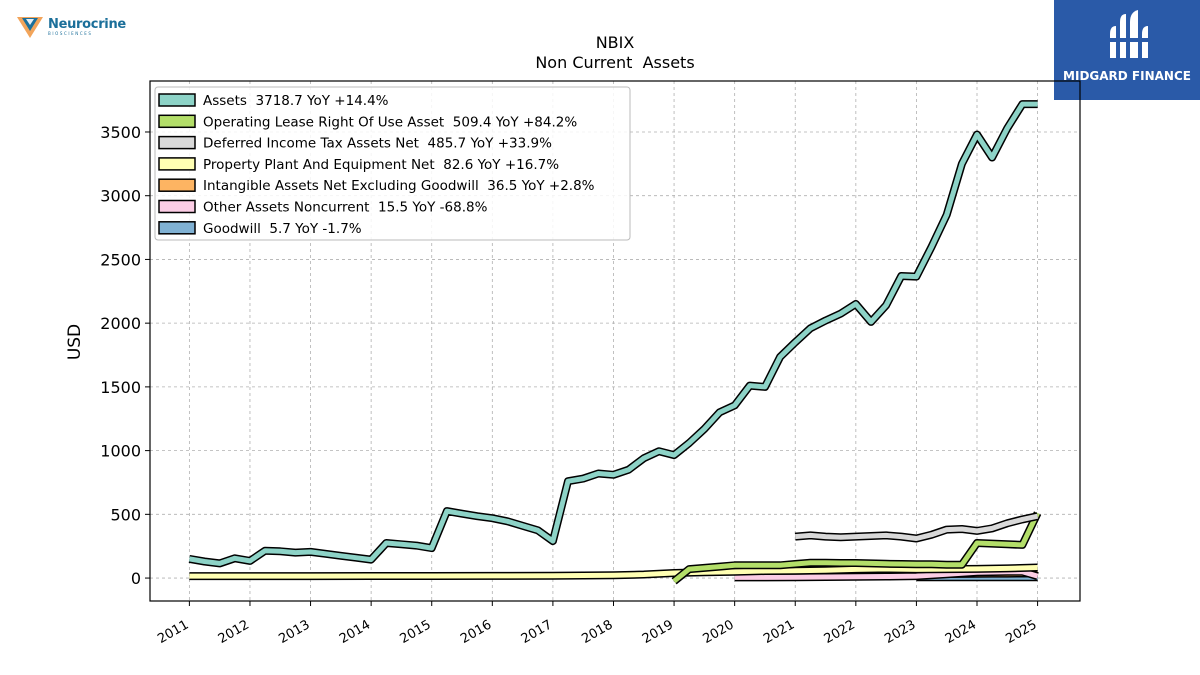 The width and height of the screenshot is (1200, 675). I want to click on company-logo: Neurocrine BIOSCIENCES, so click(71, 27).